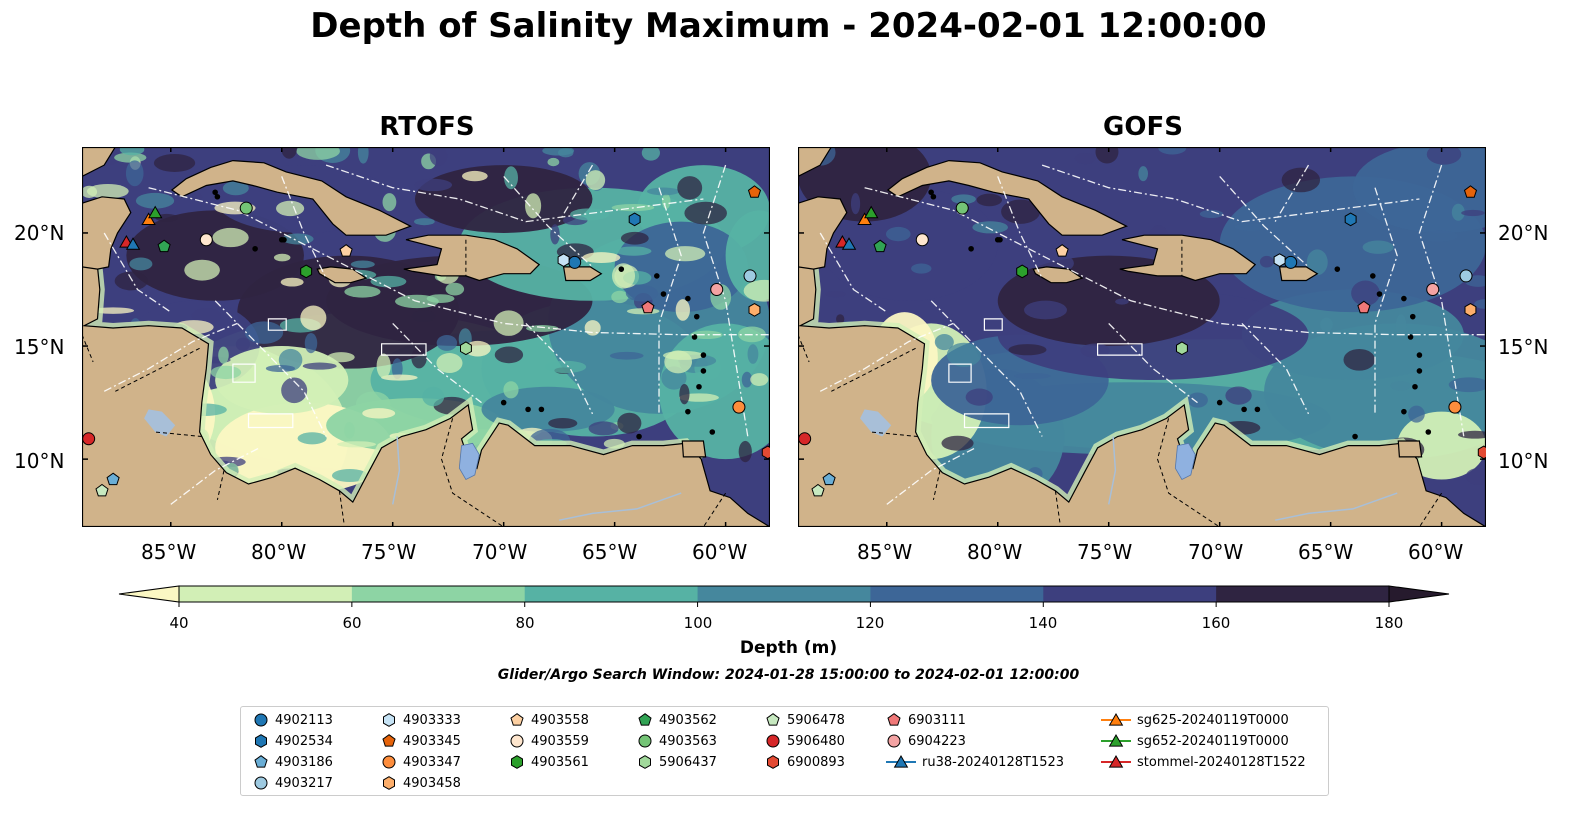 This screenshot has height=827, width=1577. Describe the element at coordinates (39, 461) in the screenshot. I see `lat-tick-label: 10°N` at that location.